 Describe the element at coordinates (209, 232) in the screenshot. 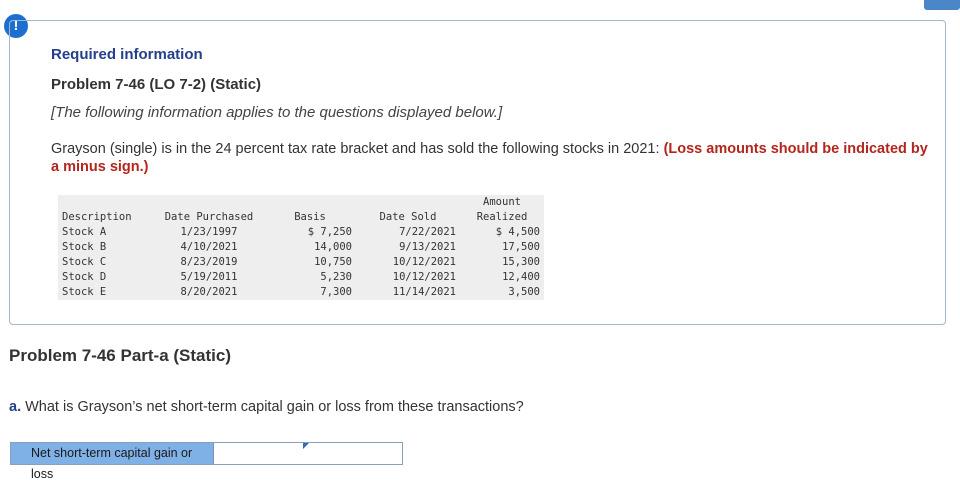

I see `cell-date-purchased: 1/23/1997` at that location.